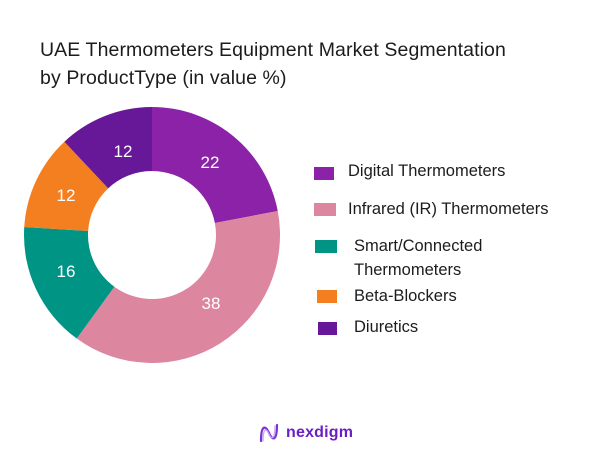 The image size is (602, 451). What do you see at coordinates (178, 287) in the screenshot?
I see `donut-slice-infrared` at bounding box center [178, 287].